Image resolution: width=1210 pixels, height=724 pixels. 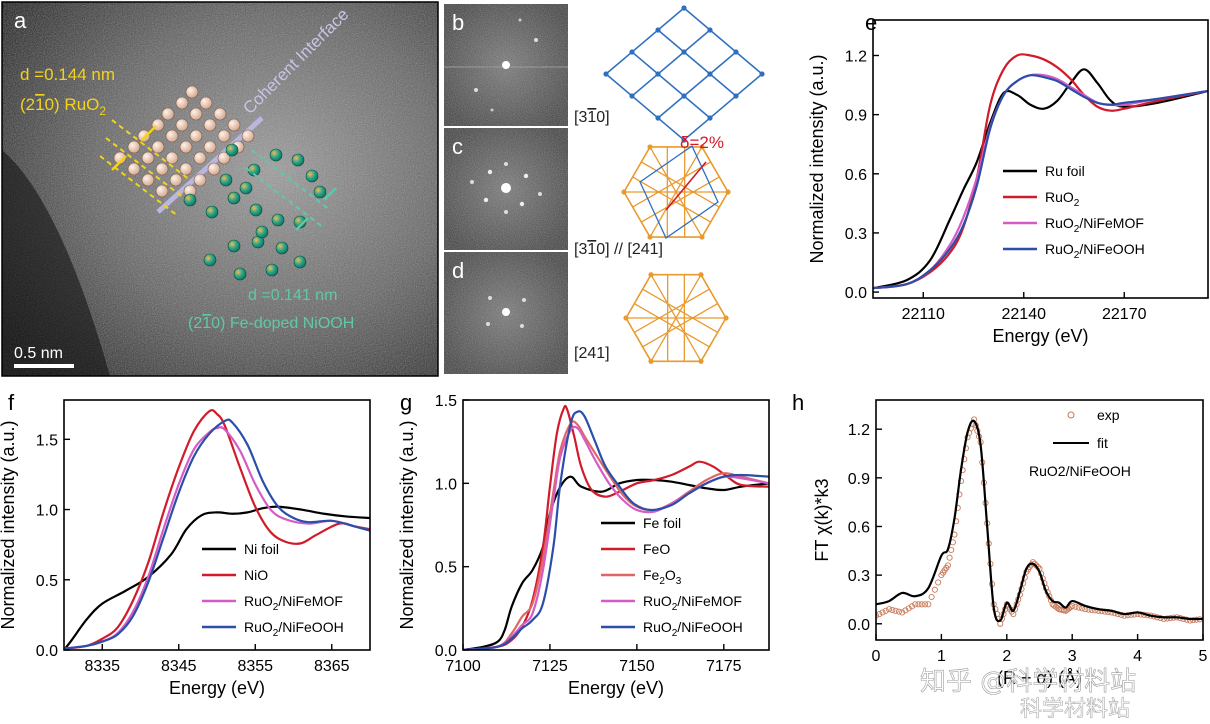 I want to click on zone-axis-c: [310] // [241], so click(x=618, y=249).